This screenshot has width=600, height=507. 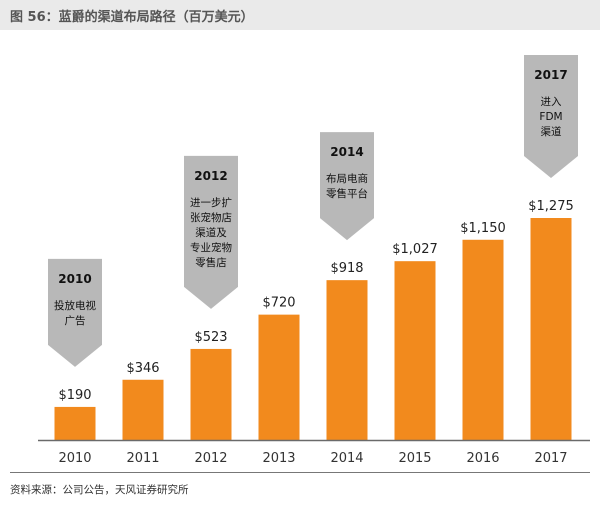 What do you see at coordinates (99, 490) in the screenshot?
I see `source-note: 资料来源：公司公告，天风证券研究所` at bounding box center [99, 490].